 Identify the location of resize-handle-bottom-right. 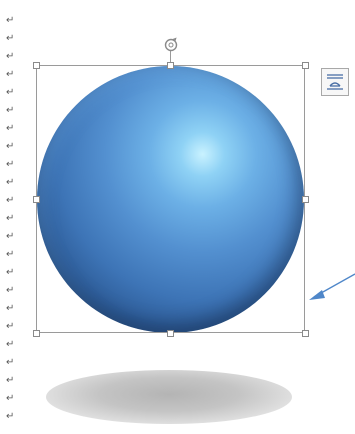
(305, 333).